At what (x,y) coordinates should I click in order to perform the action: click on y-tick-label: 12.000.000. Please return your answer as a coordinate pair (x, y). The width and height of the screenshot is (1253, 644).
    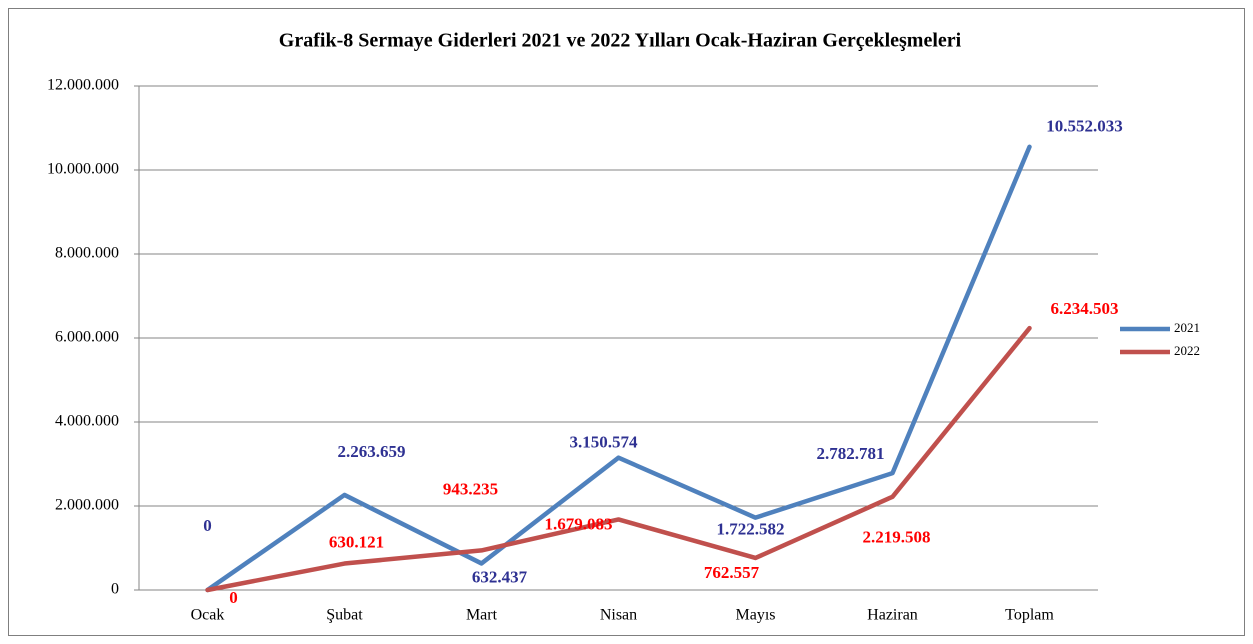
    Looking at the image, I should click on (83, 85).